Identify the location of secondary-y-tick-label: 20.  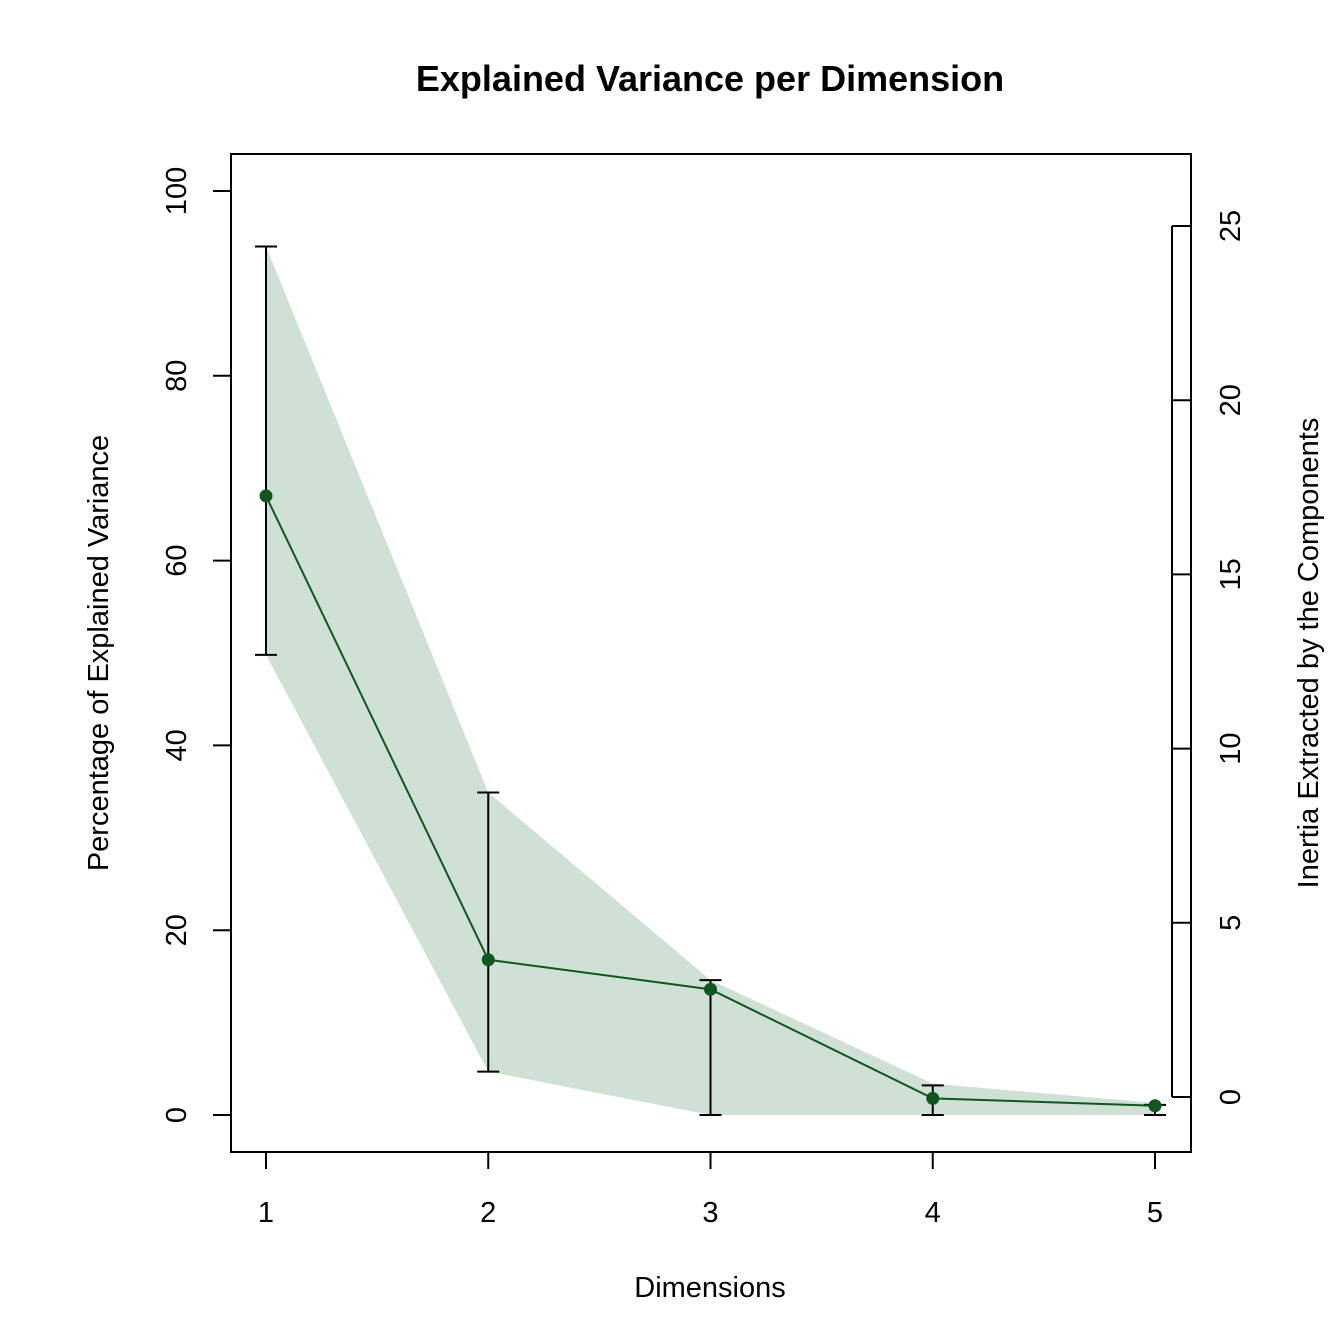
(1231, 400).